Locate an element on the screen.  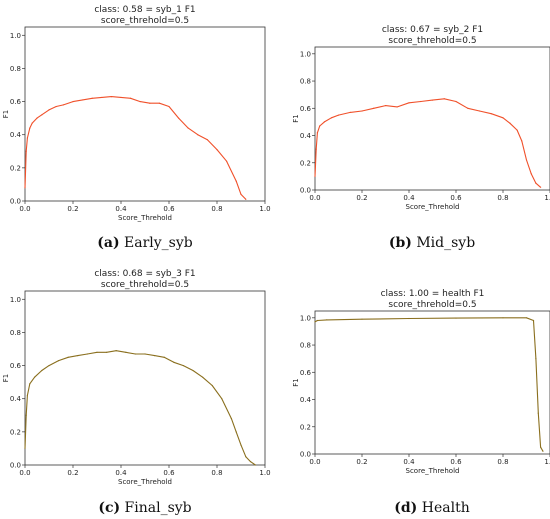
panel-4-y-tick-label: 0.0 is located at coordinates (305, 455).